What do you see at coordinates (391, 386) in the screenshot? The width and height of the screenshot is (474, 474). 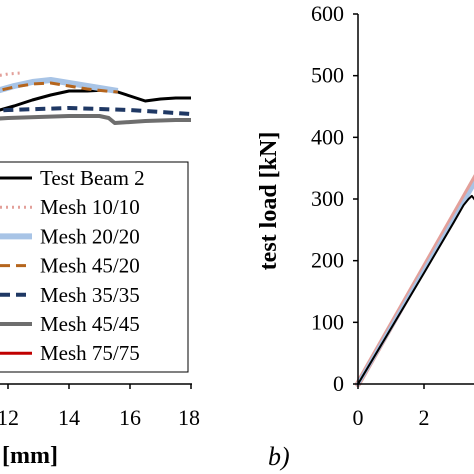 I see `panel-b-x-tick-marks` at bounding box center [391, 386].